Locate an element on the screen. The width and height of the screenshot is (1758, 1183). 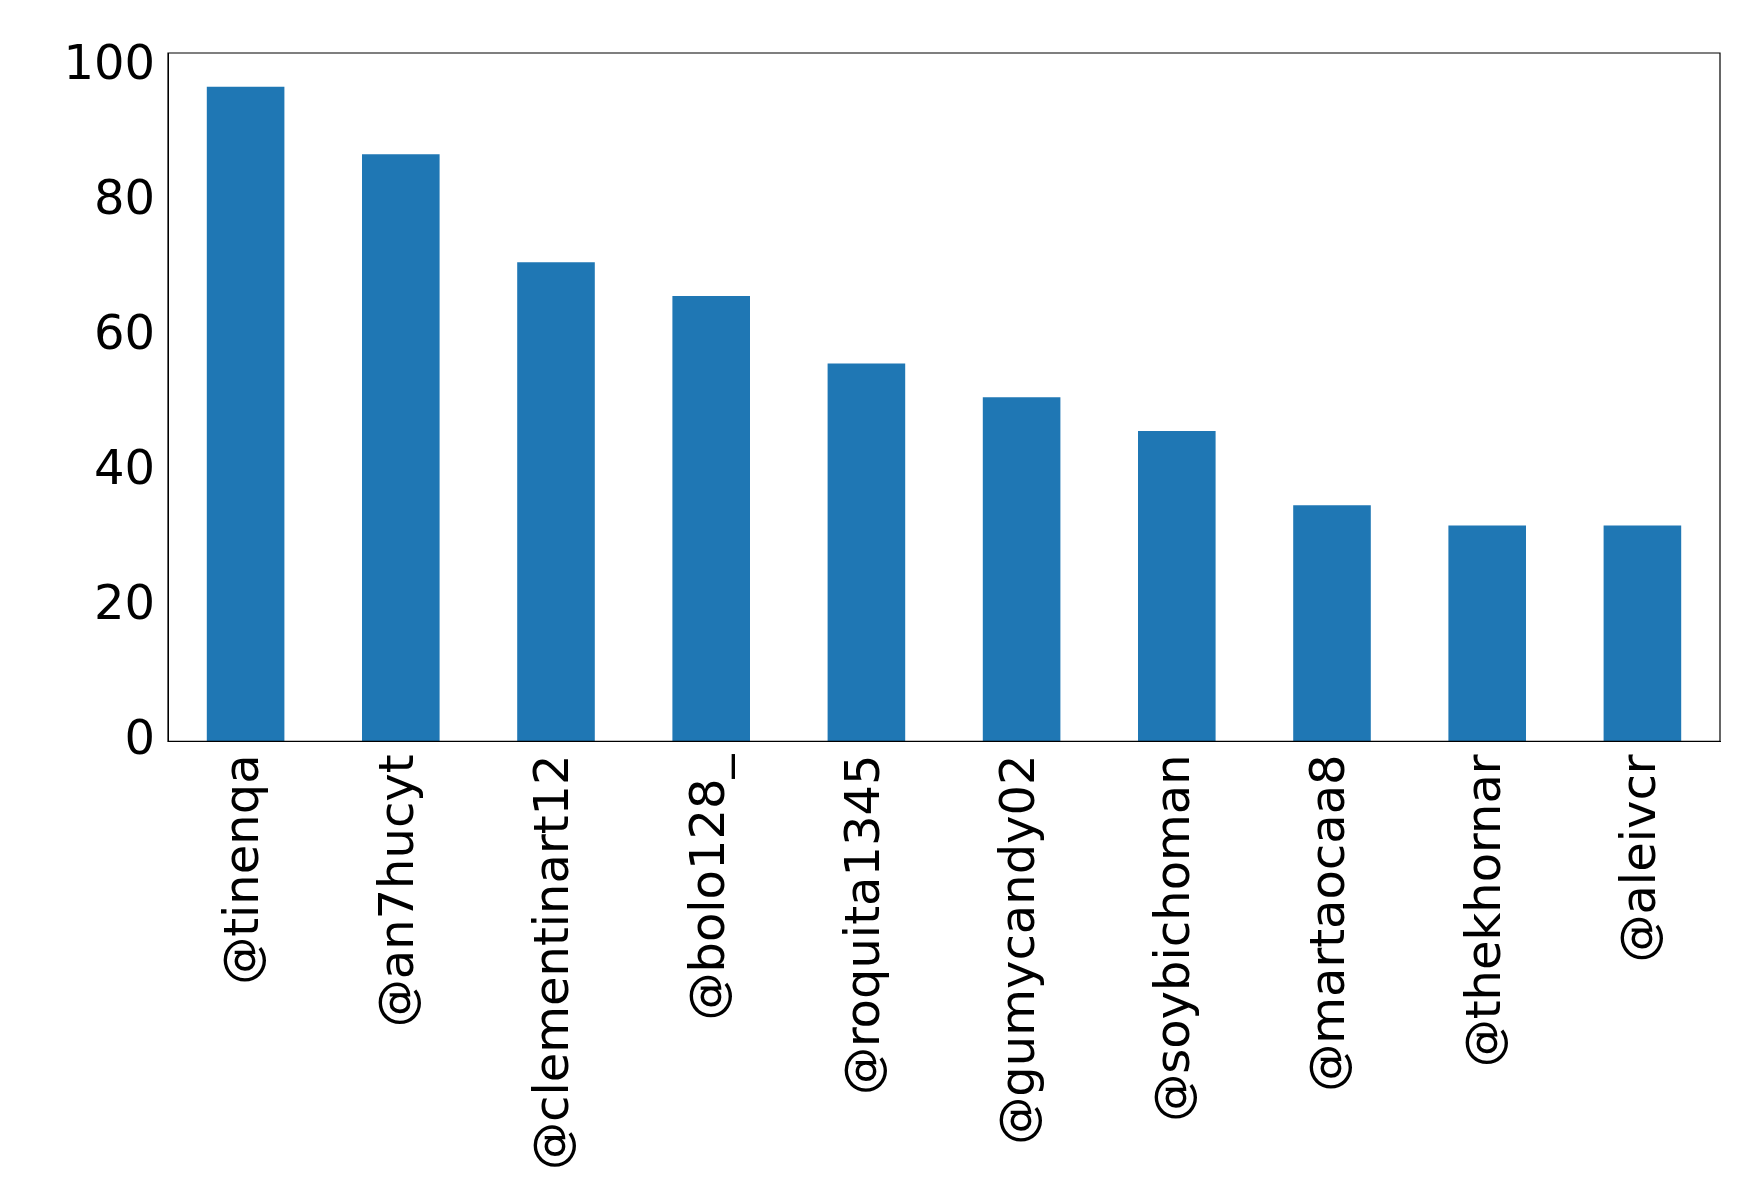
x-tick-label: @tinenqa is located at coordinates (241, 869).